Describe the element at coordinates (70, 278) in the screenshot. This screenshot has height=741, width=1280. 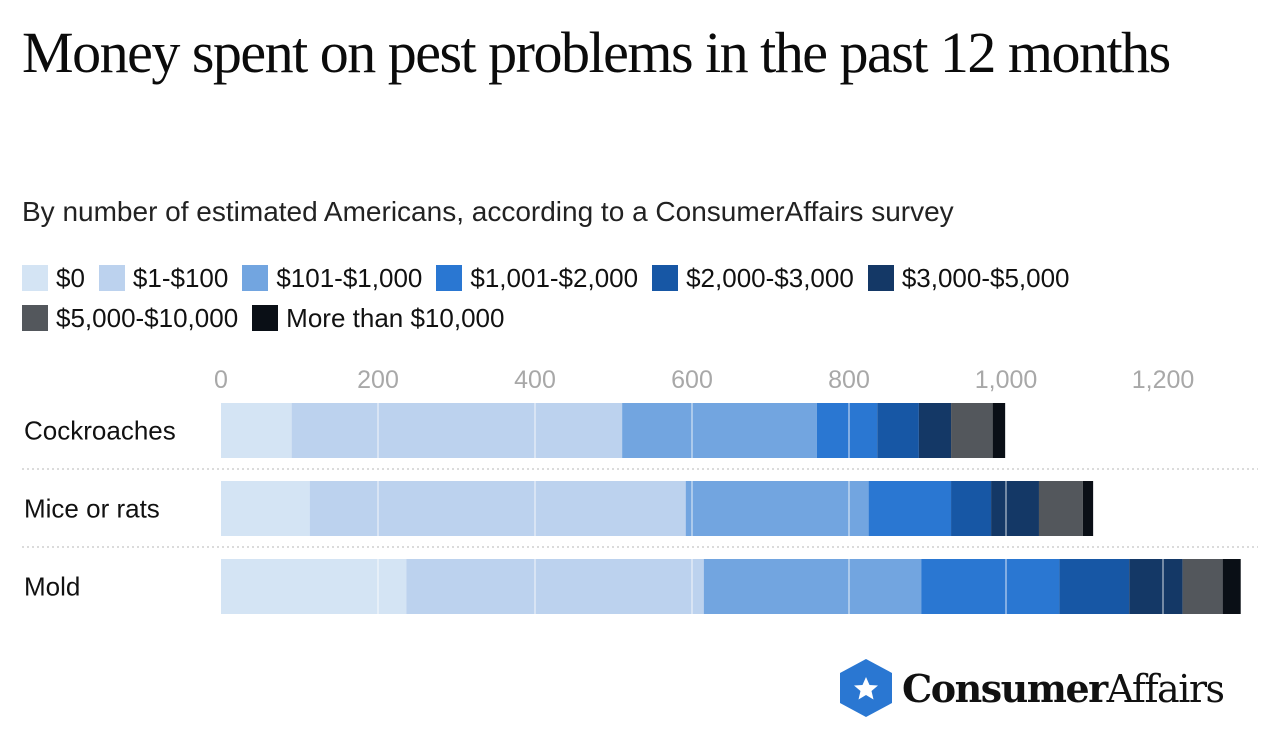
I see `legend-label: $0` at that location.